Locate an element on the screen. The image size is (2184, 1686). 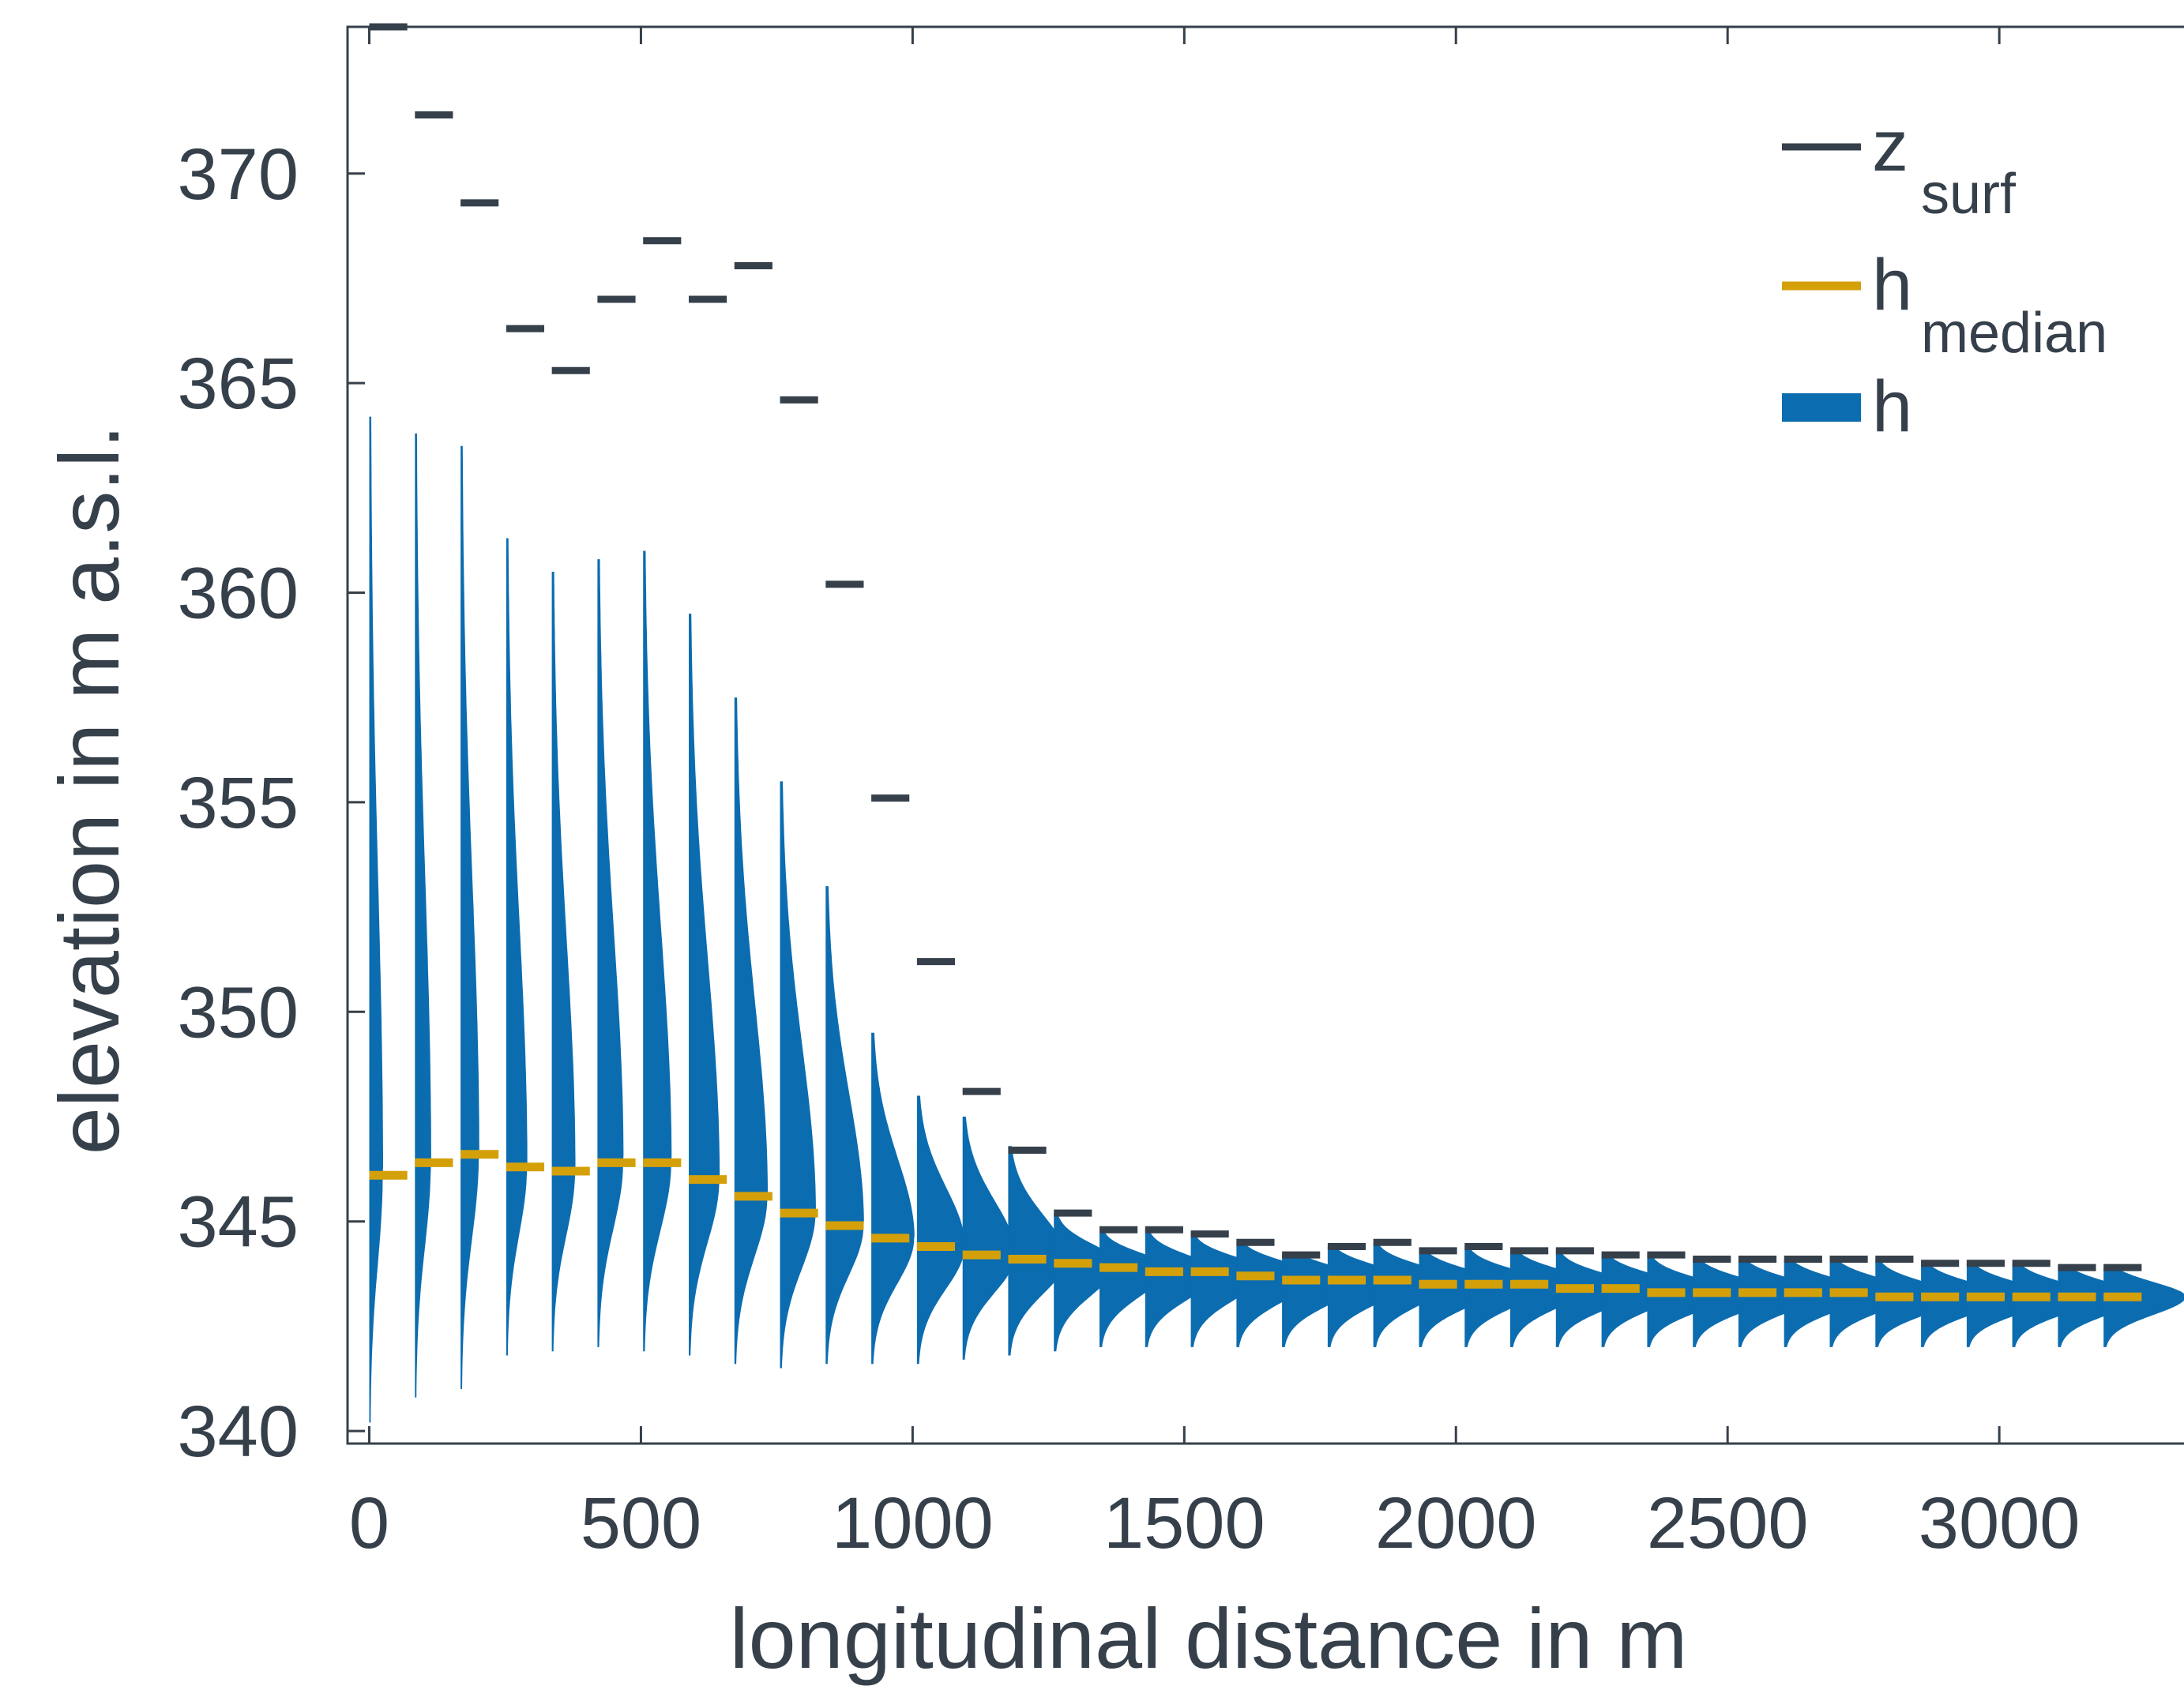
y-tick-label: 340 is located at coordinates (238, 1431).